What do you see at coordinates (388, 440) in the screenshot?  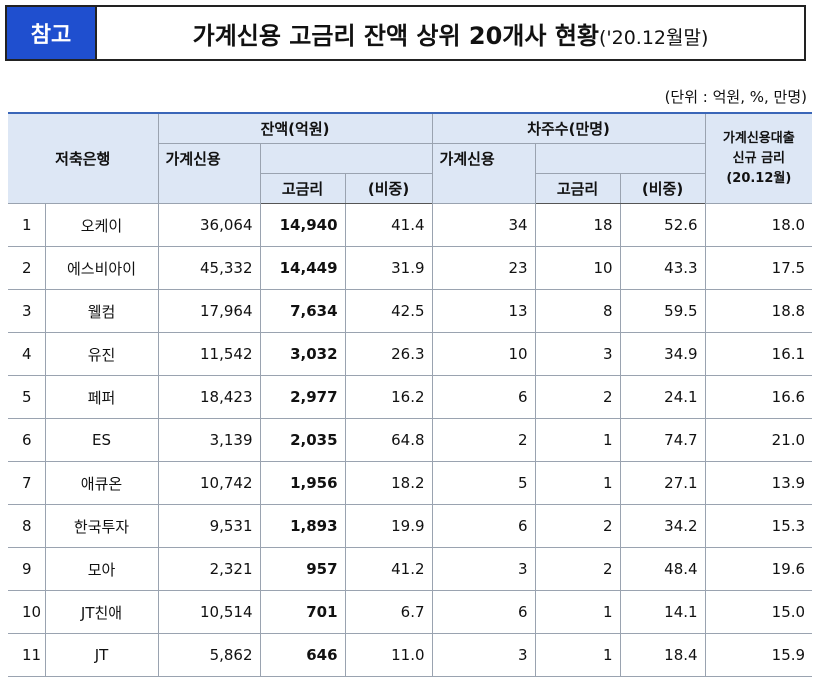 I see `cell: 64.8` at bounding box center [388, 440].